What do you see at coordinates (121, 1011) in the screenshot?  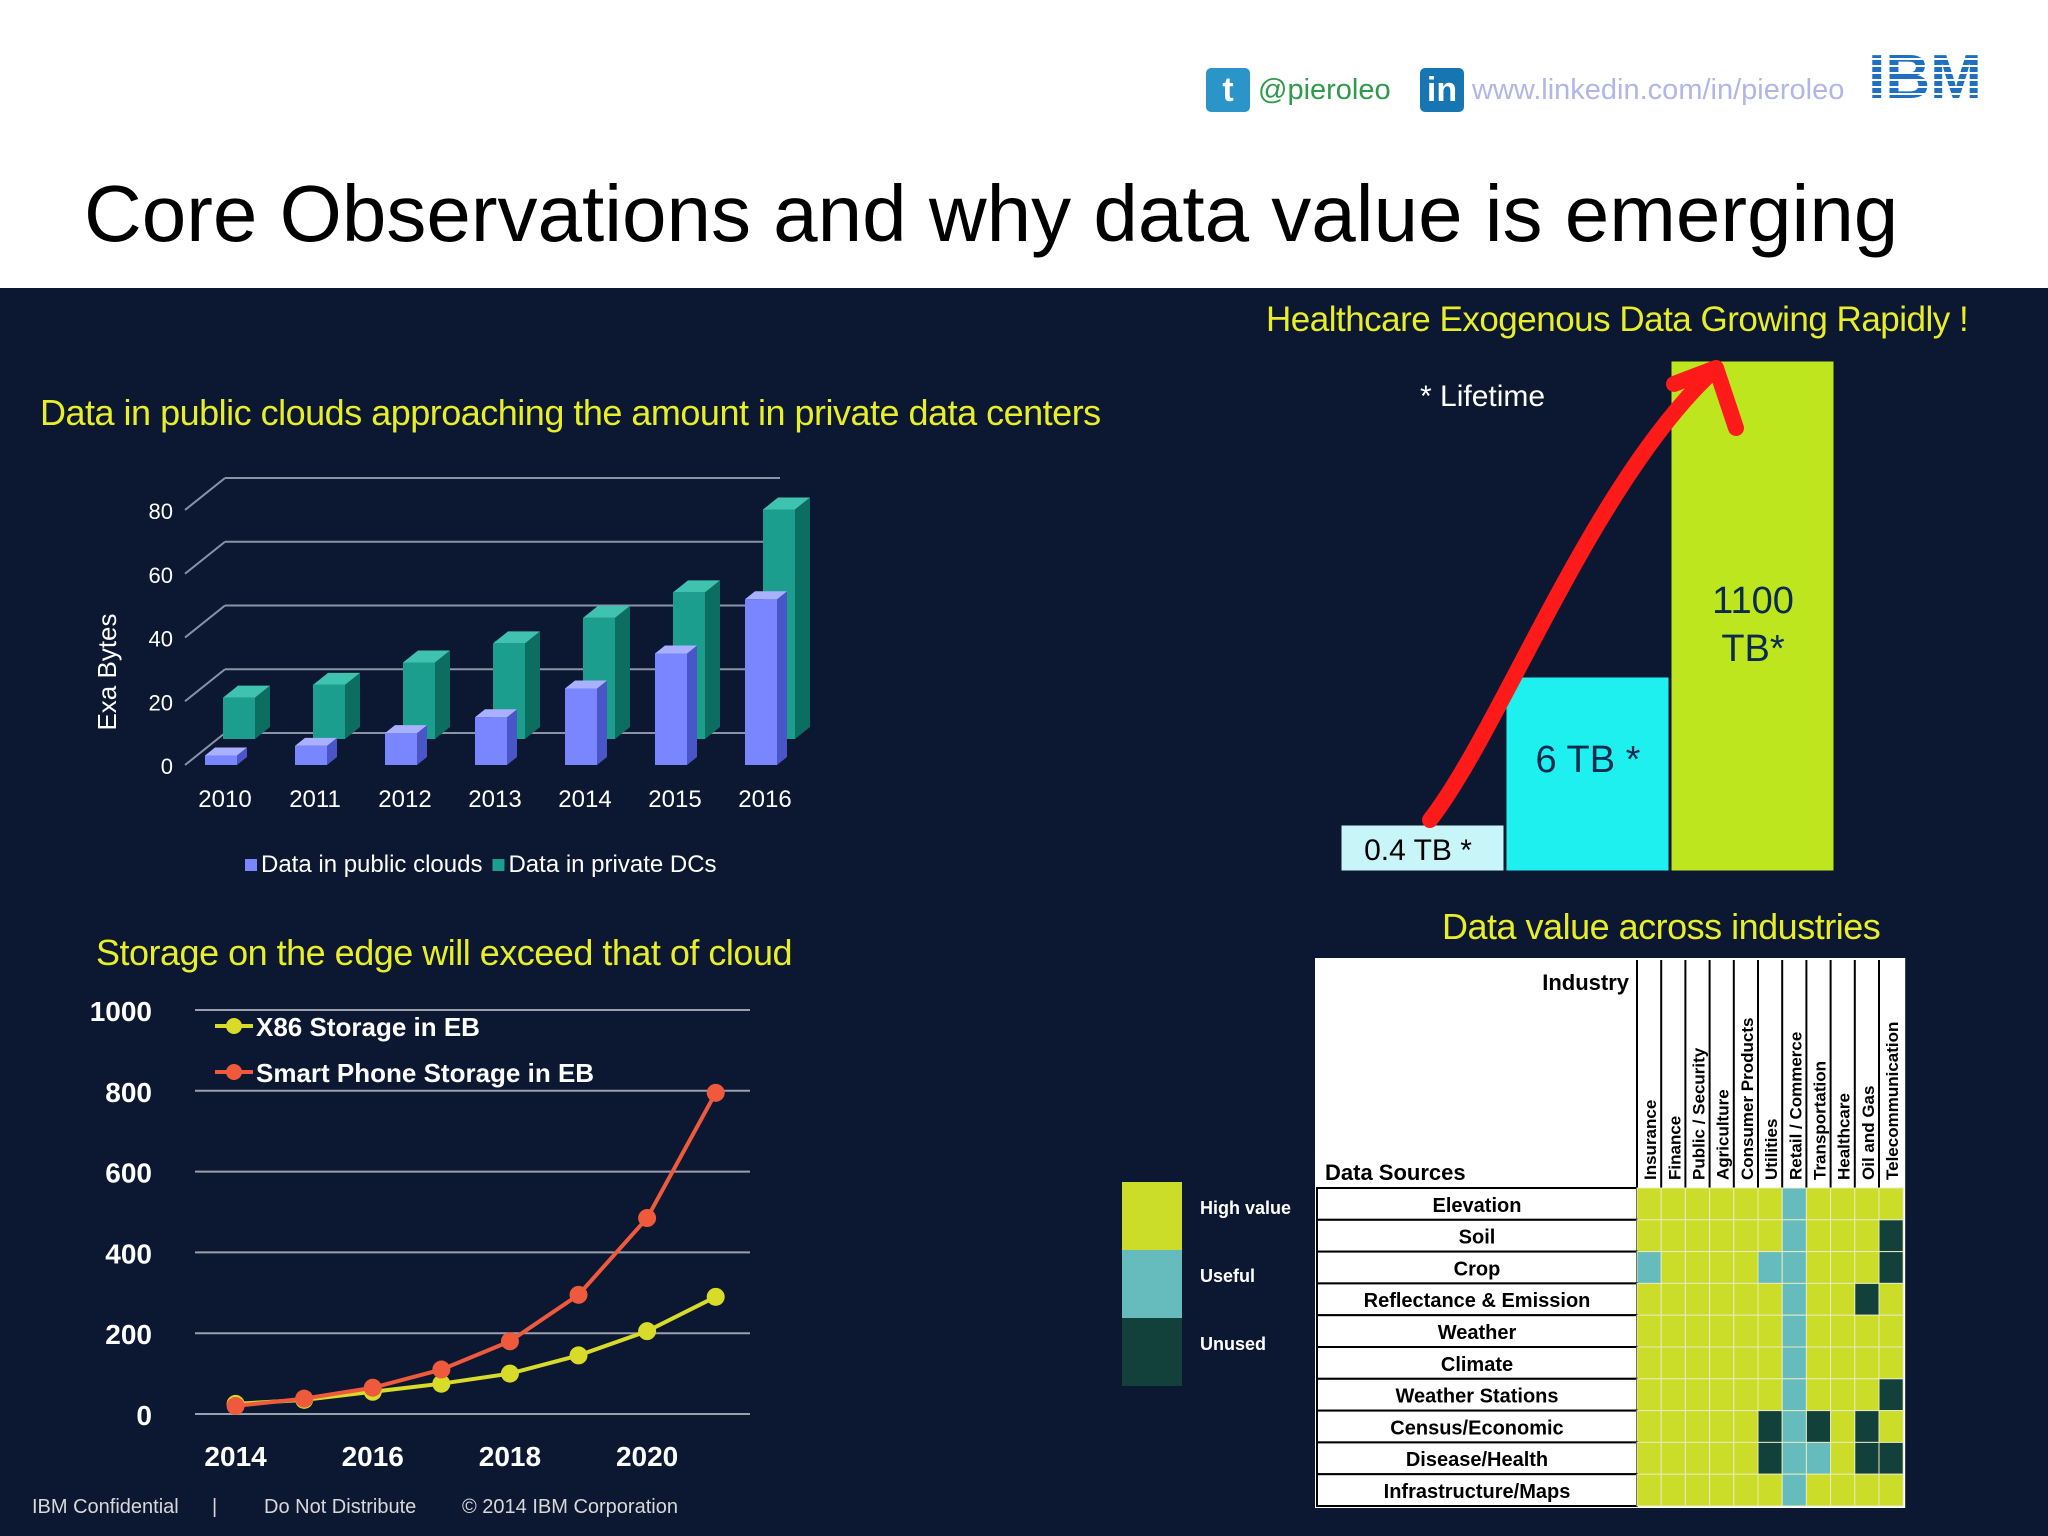 I see `y-tick-label: 1000` at bounding box center [121, 1011].